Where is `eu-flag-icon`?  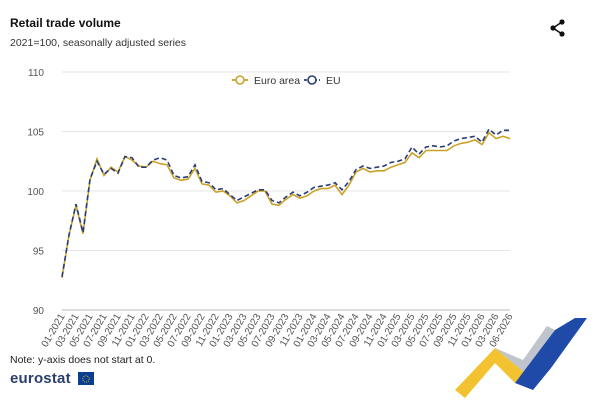
eu-flag-icon is located at coordinates (86, 378).